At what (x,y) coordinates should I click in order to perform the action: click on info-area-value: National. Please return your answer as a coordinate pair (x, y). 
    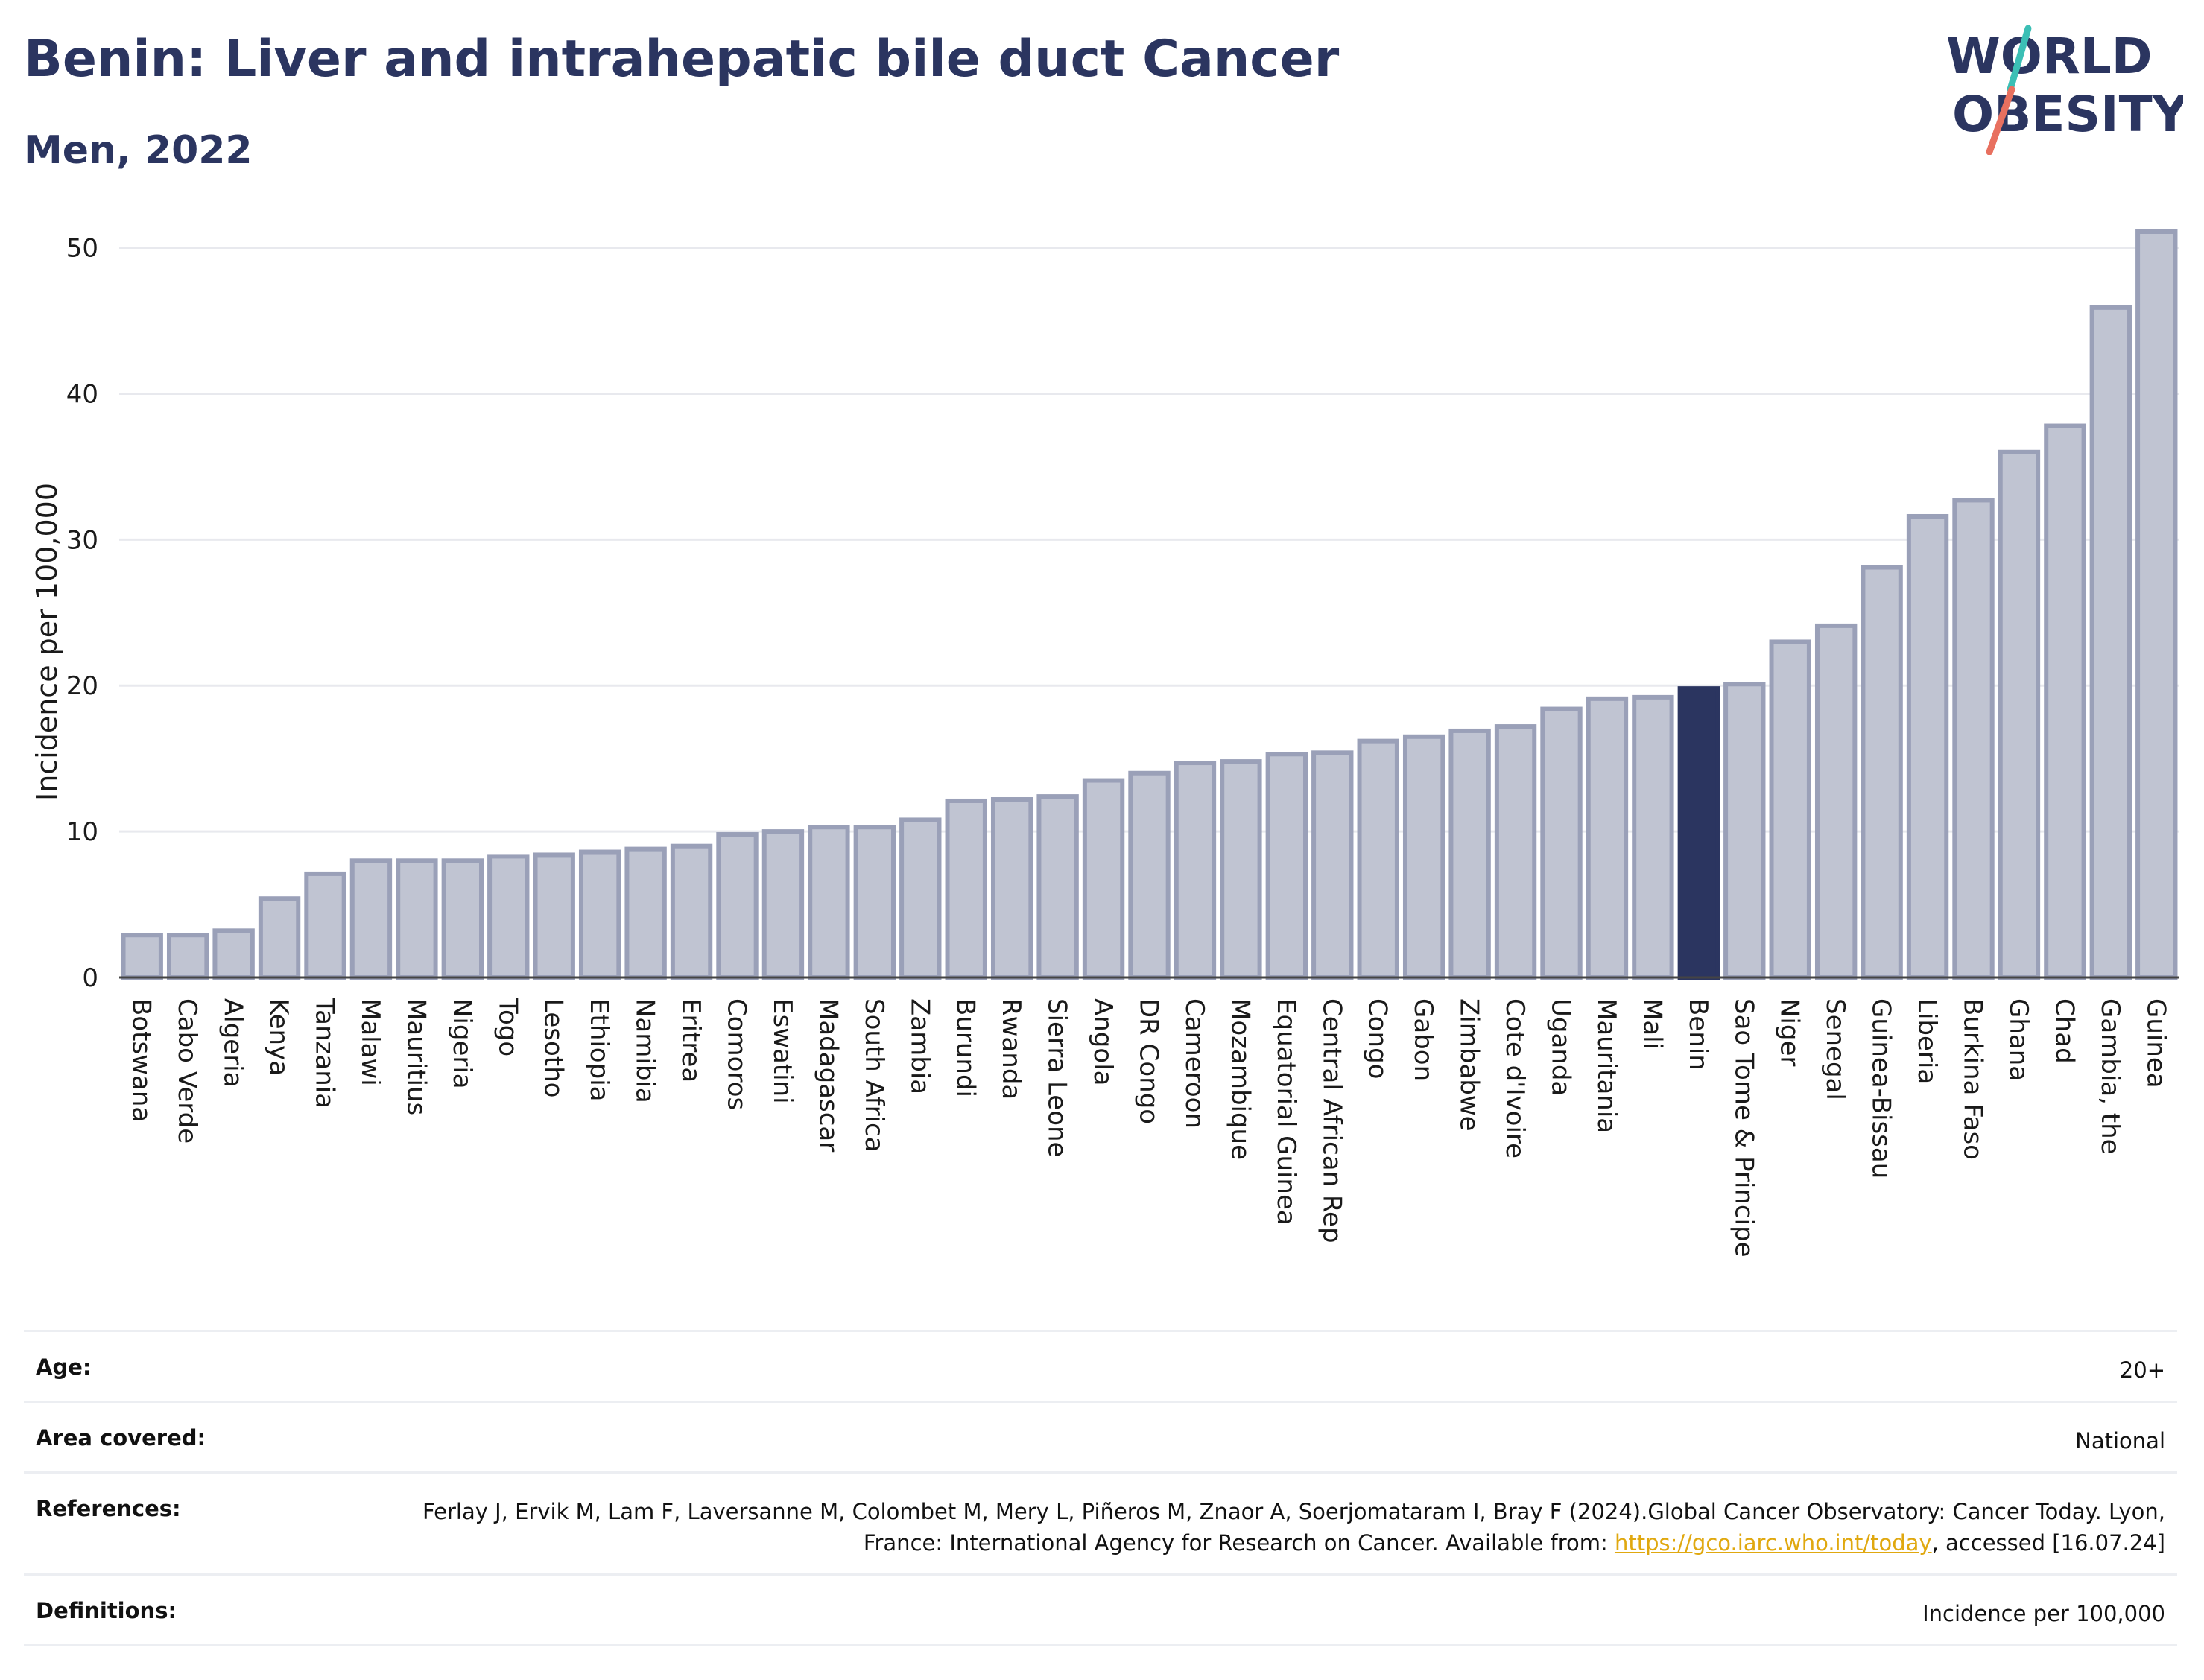
    Looking at the image, I should click on (2120, 1441).